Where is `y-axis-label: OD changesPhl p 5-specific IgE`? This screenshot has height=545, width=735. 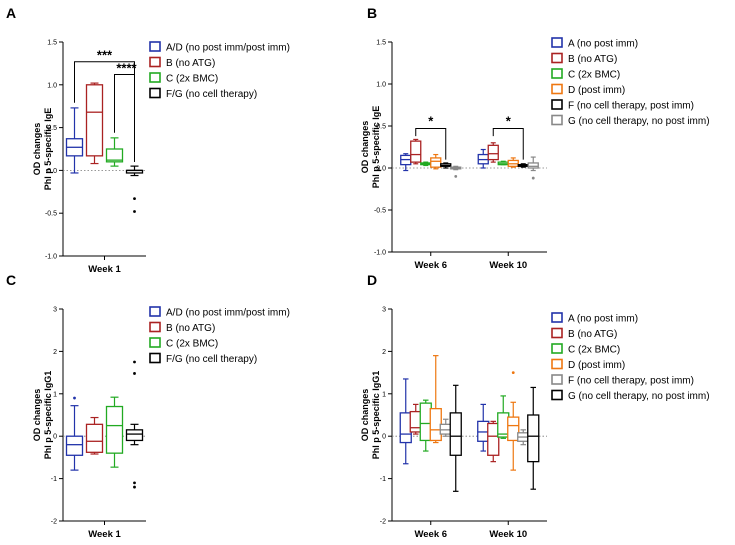 y-axis-label: OD changesPhl p 5-specific IgE is located at coordinates (370, 147).